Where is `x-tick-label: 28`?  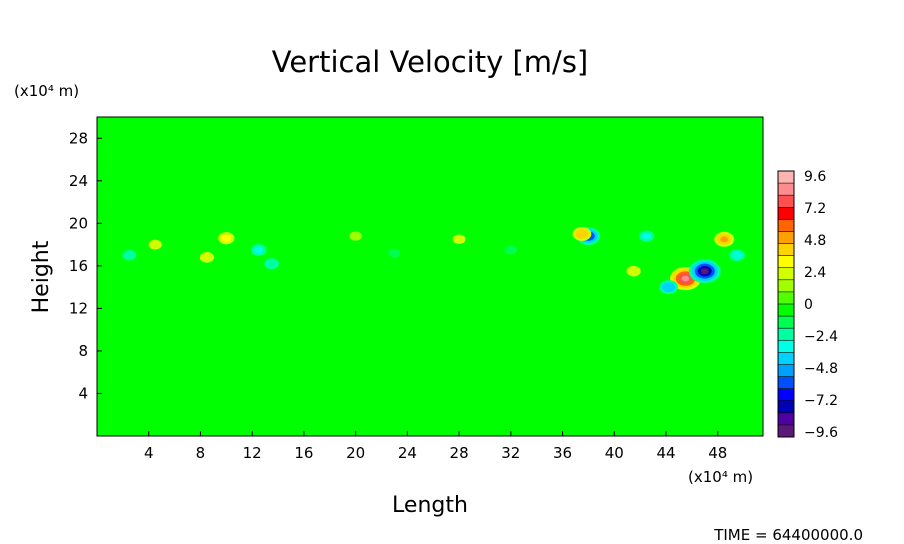
x-tick-label: 28 is located at coordinates (459, 453).